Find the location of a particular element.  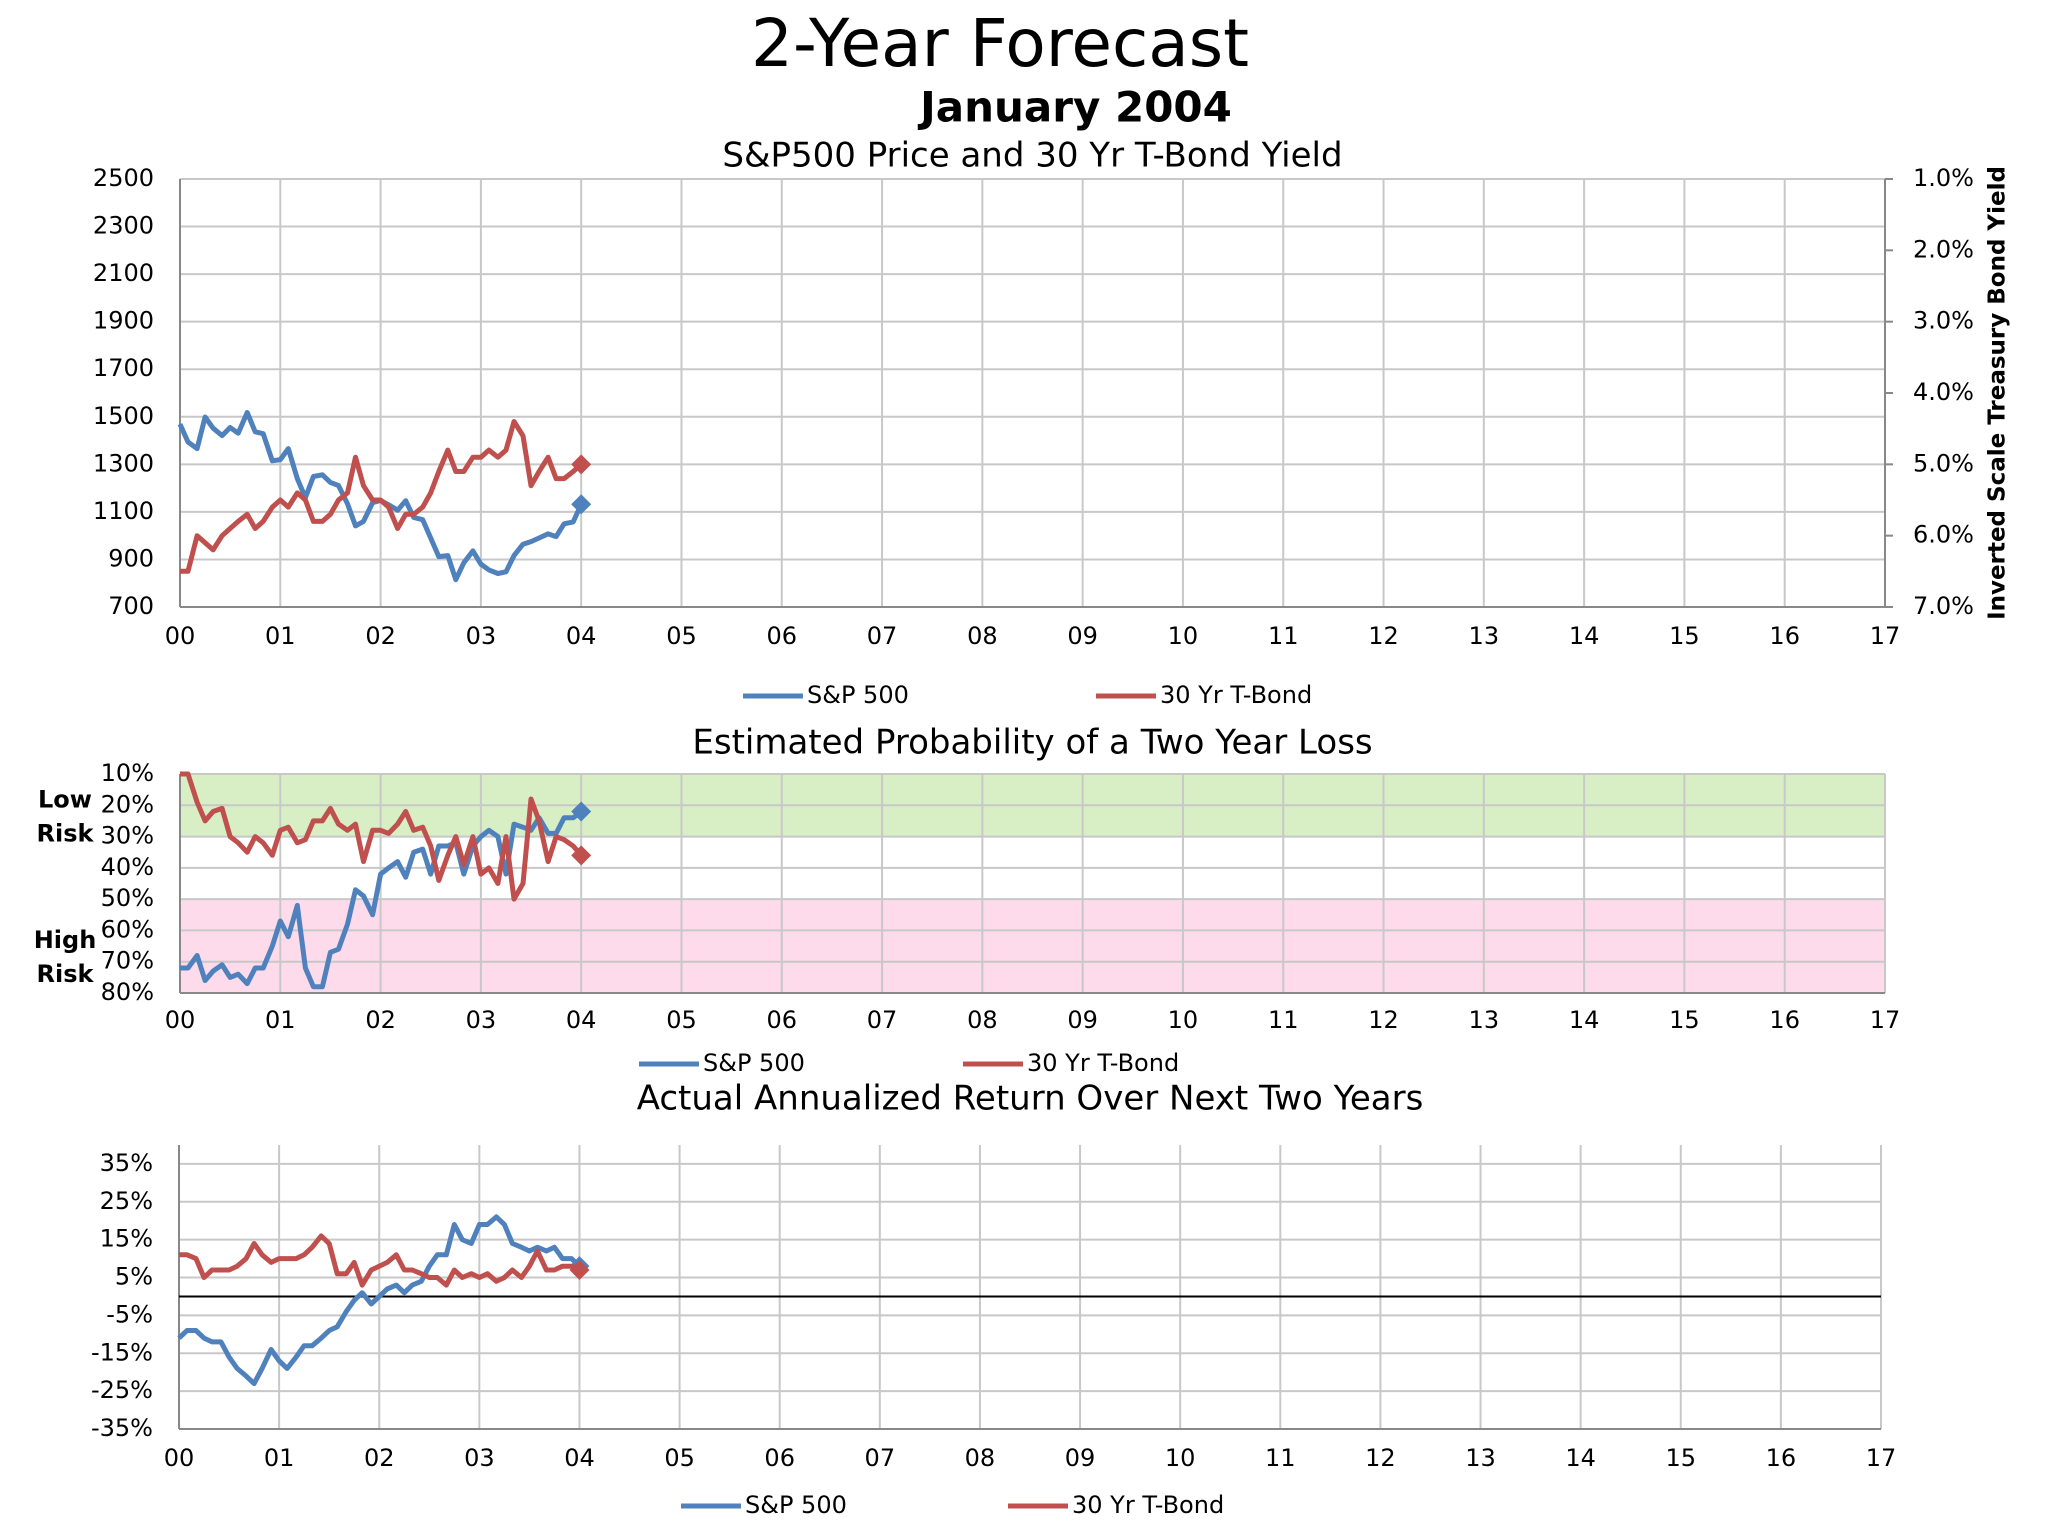

y-tick-label: 1900 is located at coordinates (123, 321).